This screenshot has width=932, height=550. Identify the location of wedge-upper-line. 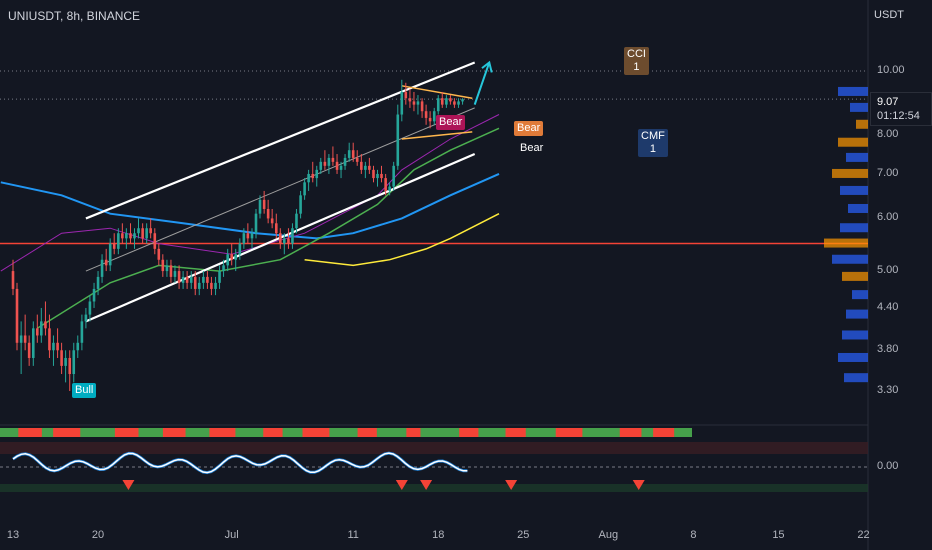
(437, 92).